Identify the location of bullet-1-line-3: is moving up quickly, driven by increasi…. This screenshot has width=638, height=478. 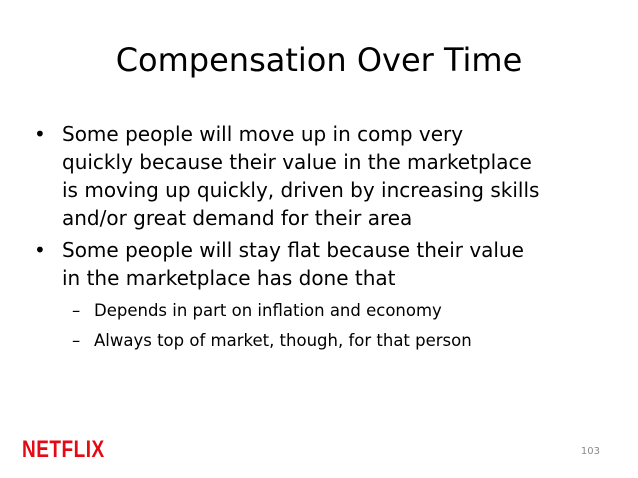
(301, 190).